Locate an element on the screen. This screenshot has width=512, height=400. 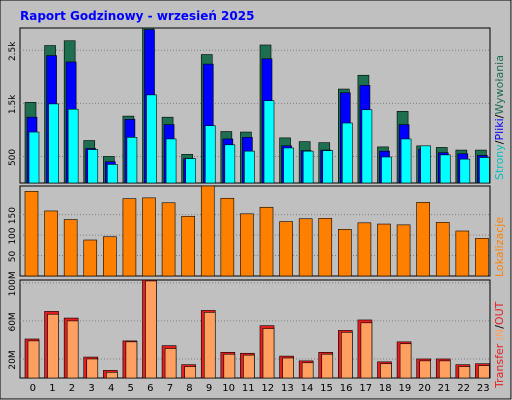
x-tick-label: 3 is located at coordinates (91, 388).